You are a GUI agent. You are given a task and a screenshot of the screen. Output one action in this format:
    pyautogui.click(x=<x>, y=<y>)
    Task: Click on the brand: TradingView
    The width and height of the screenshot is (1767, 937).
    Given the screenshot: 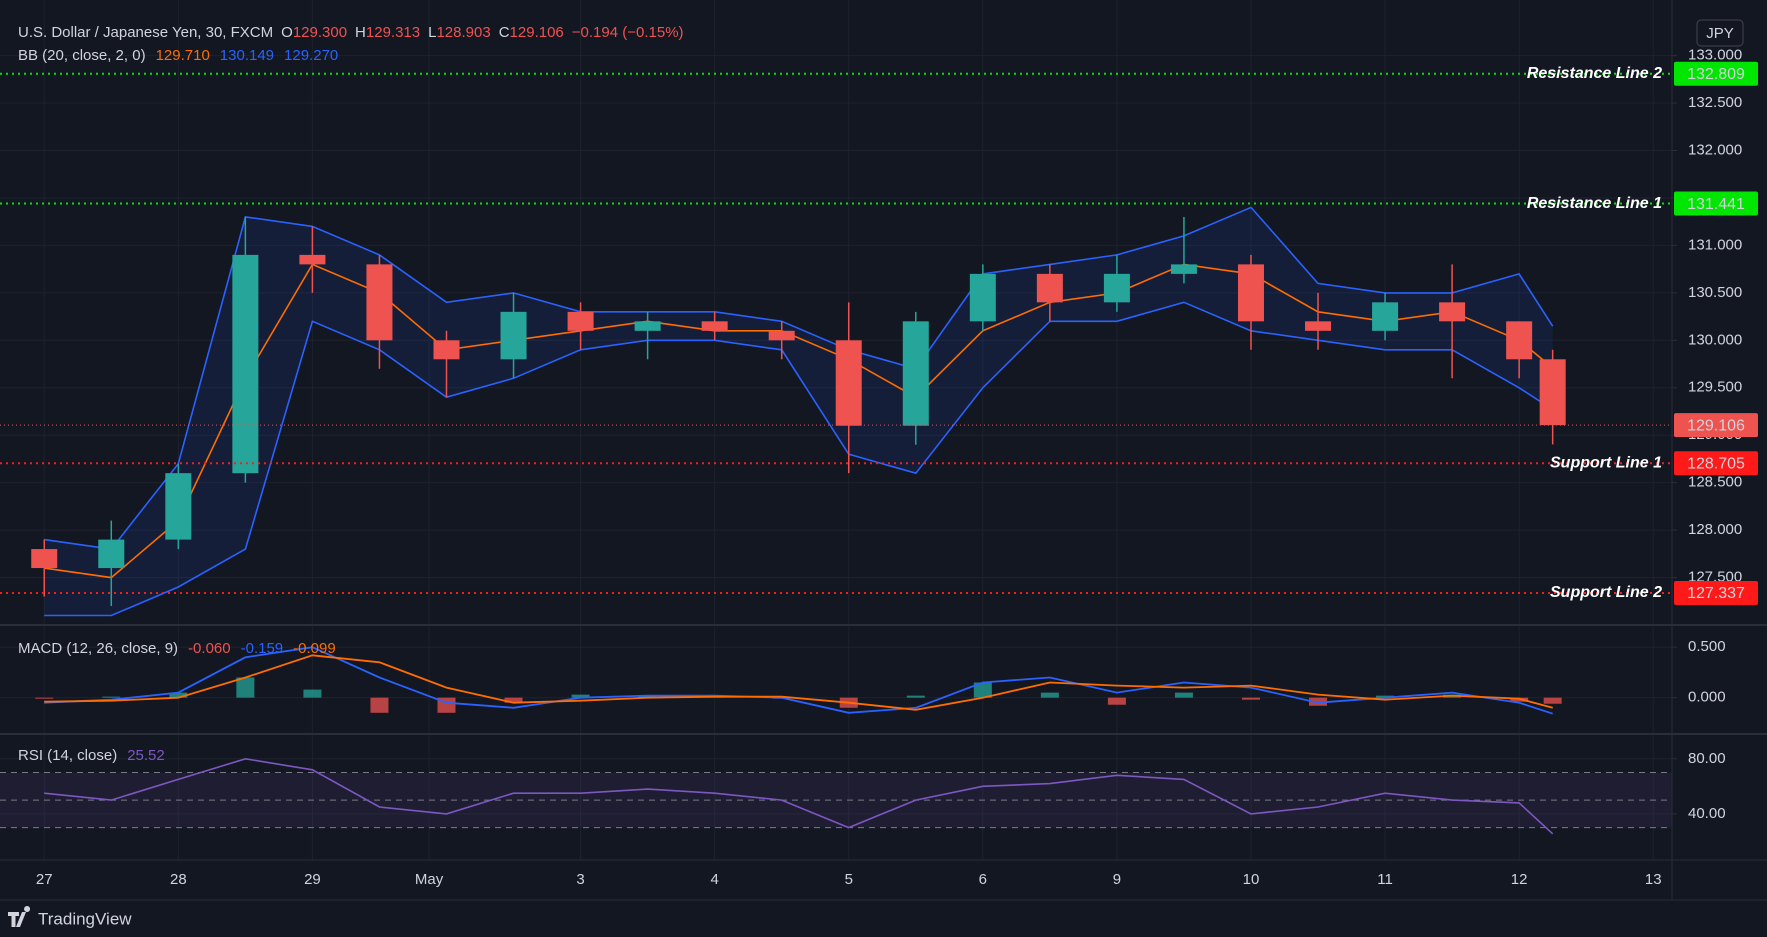 What is the action you would take?
    pyautogui.click(x=85, y=918)
    